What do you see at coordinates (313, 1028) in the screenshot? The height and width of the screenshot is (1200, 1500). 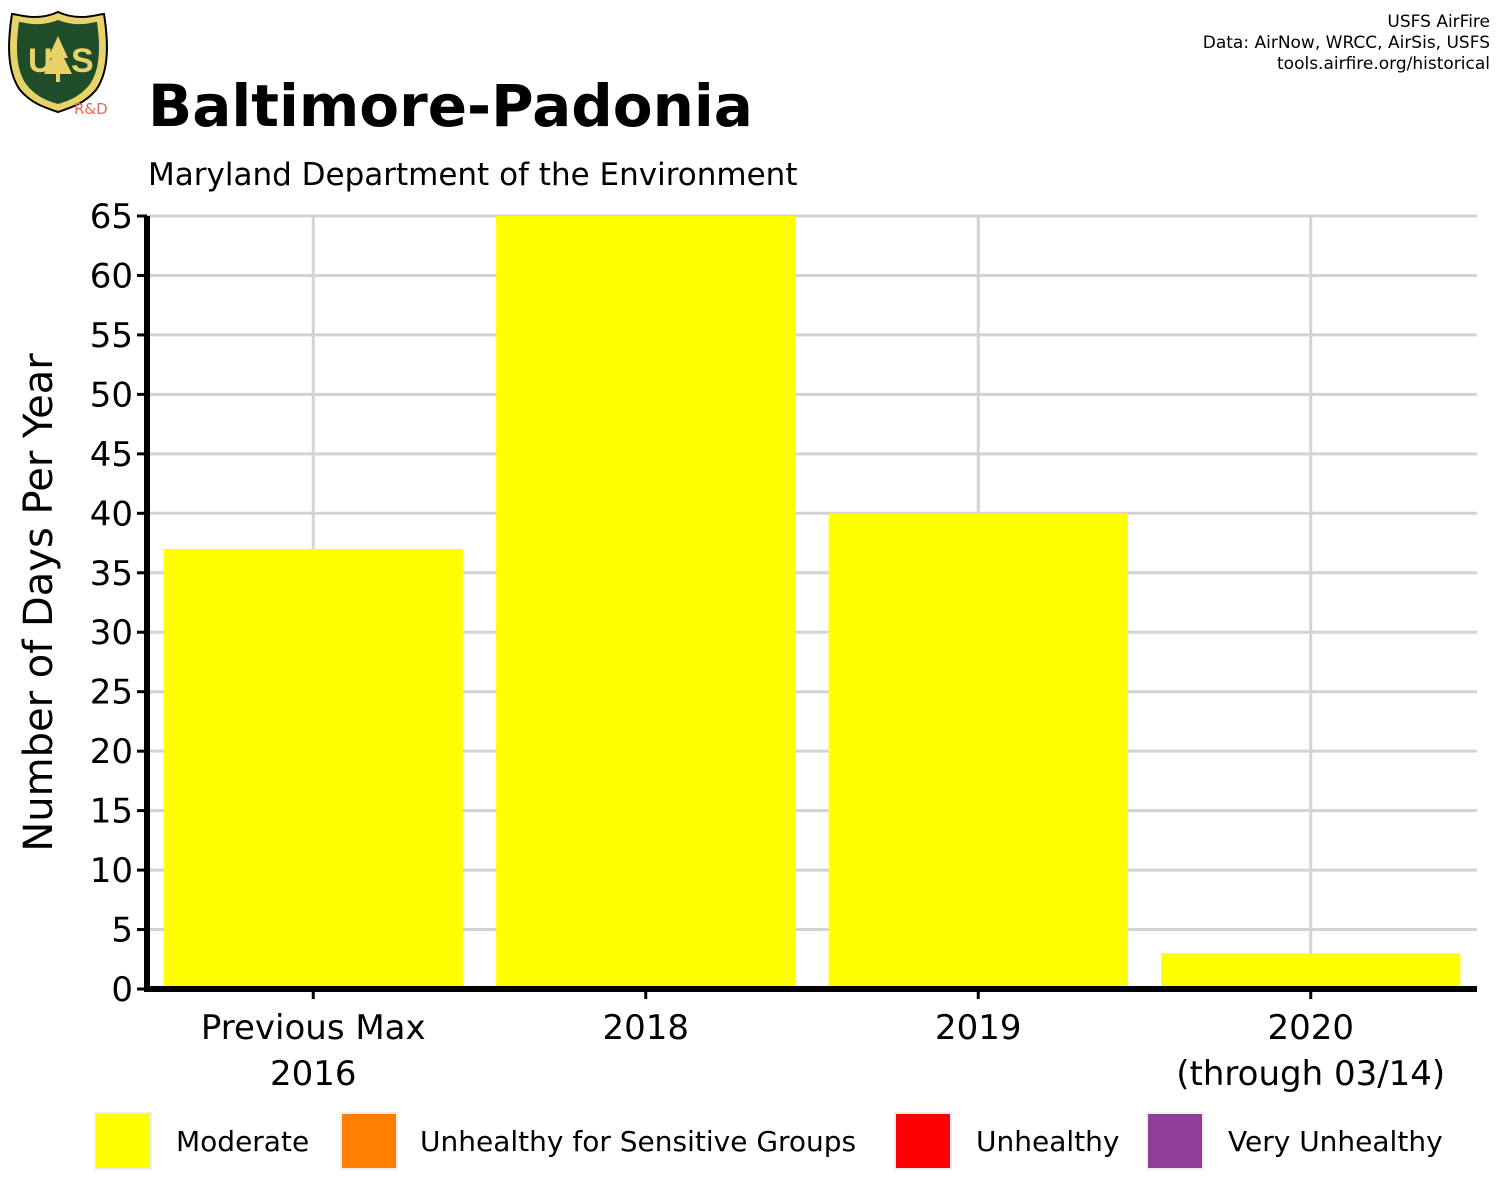 I see `x-tick-label: Previous Max` at bounding box center [313, 1028].